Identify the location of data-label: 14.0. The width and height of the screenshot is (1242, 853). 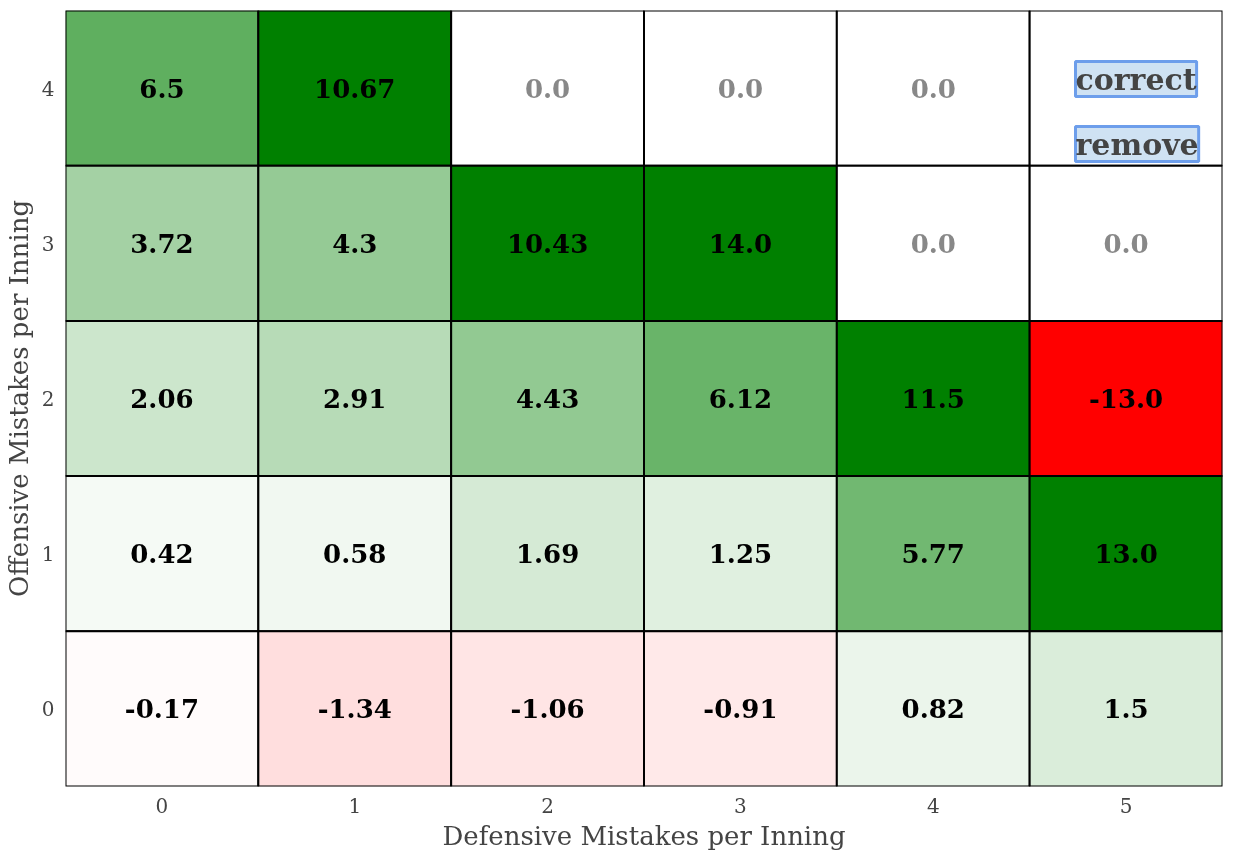
(740, 243).